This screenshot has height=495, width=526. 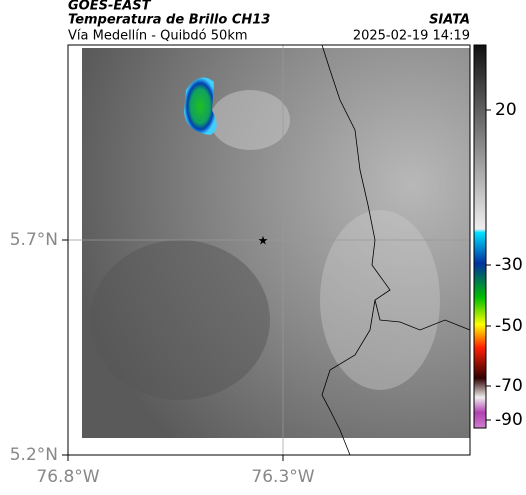 What do you see at coordinates (110, 7) in the screenshot?
I see `source: GOES-EAST` at bounding box center [110, 7].